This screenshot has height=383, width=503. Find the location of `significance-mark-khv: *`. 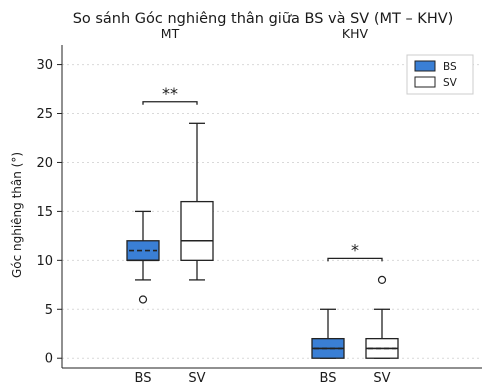

significance-mark-khv: * is located at coordinates (355, 249).